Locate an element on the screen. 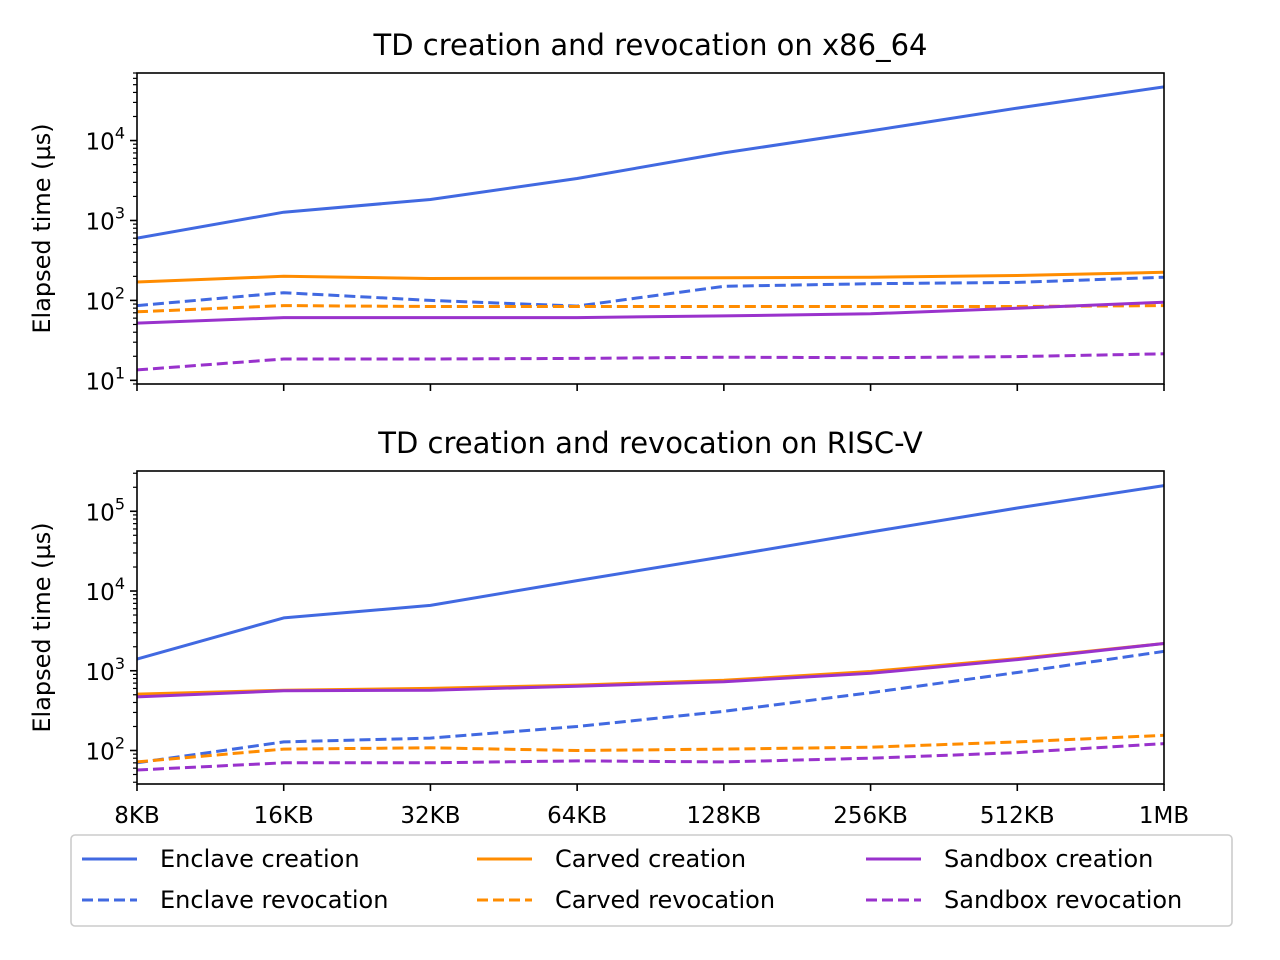 The width and height of the screenshot is (1280, 960). legend-label: Sandbox creation is located at coordinates (1048, 859).